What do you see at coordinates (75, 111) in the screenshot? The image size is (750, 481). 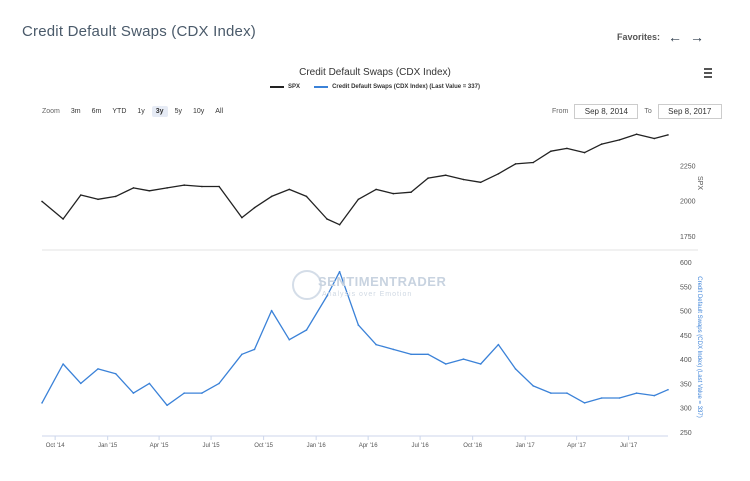 I see `zoom-button-3m: 3m` at bounding box center [75, 111].